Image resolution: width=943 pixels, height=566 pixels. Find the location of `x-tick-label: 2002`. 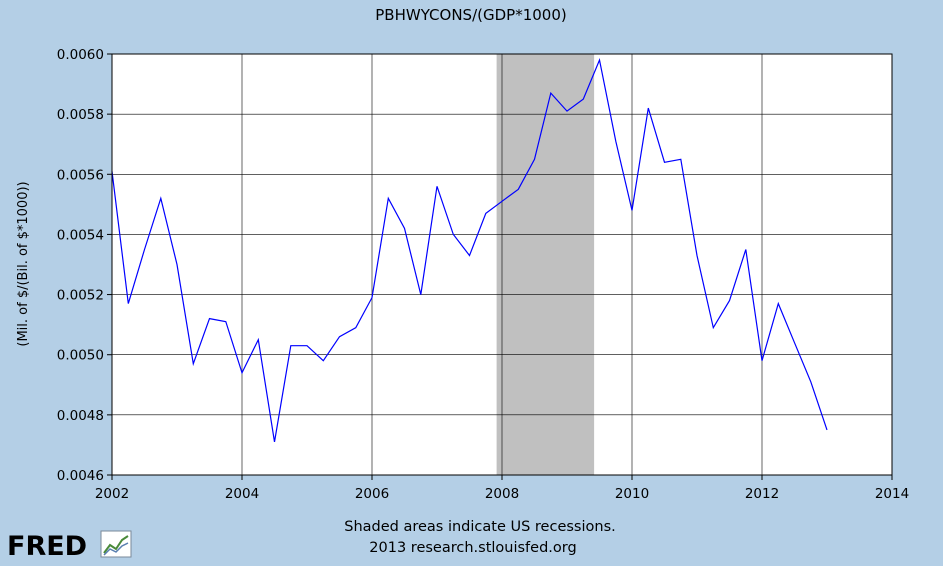

x-tick-label: 2002 is located at coordinates (112, 494).